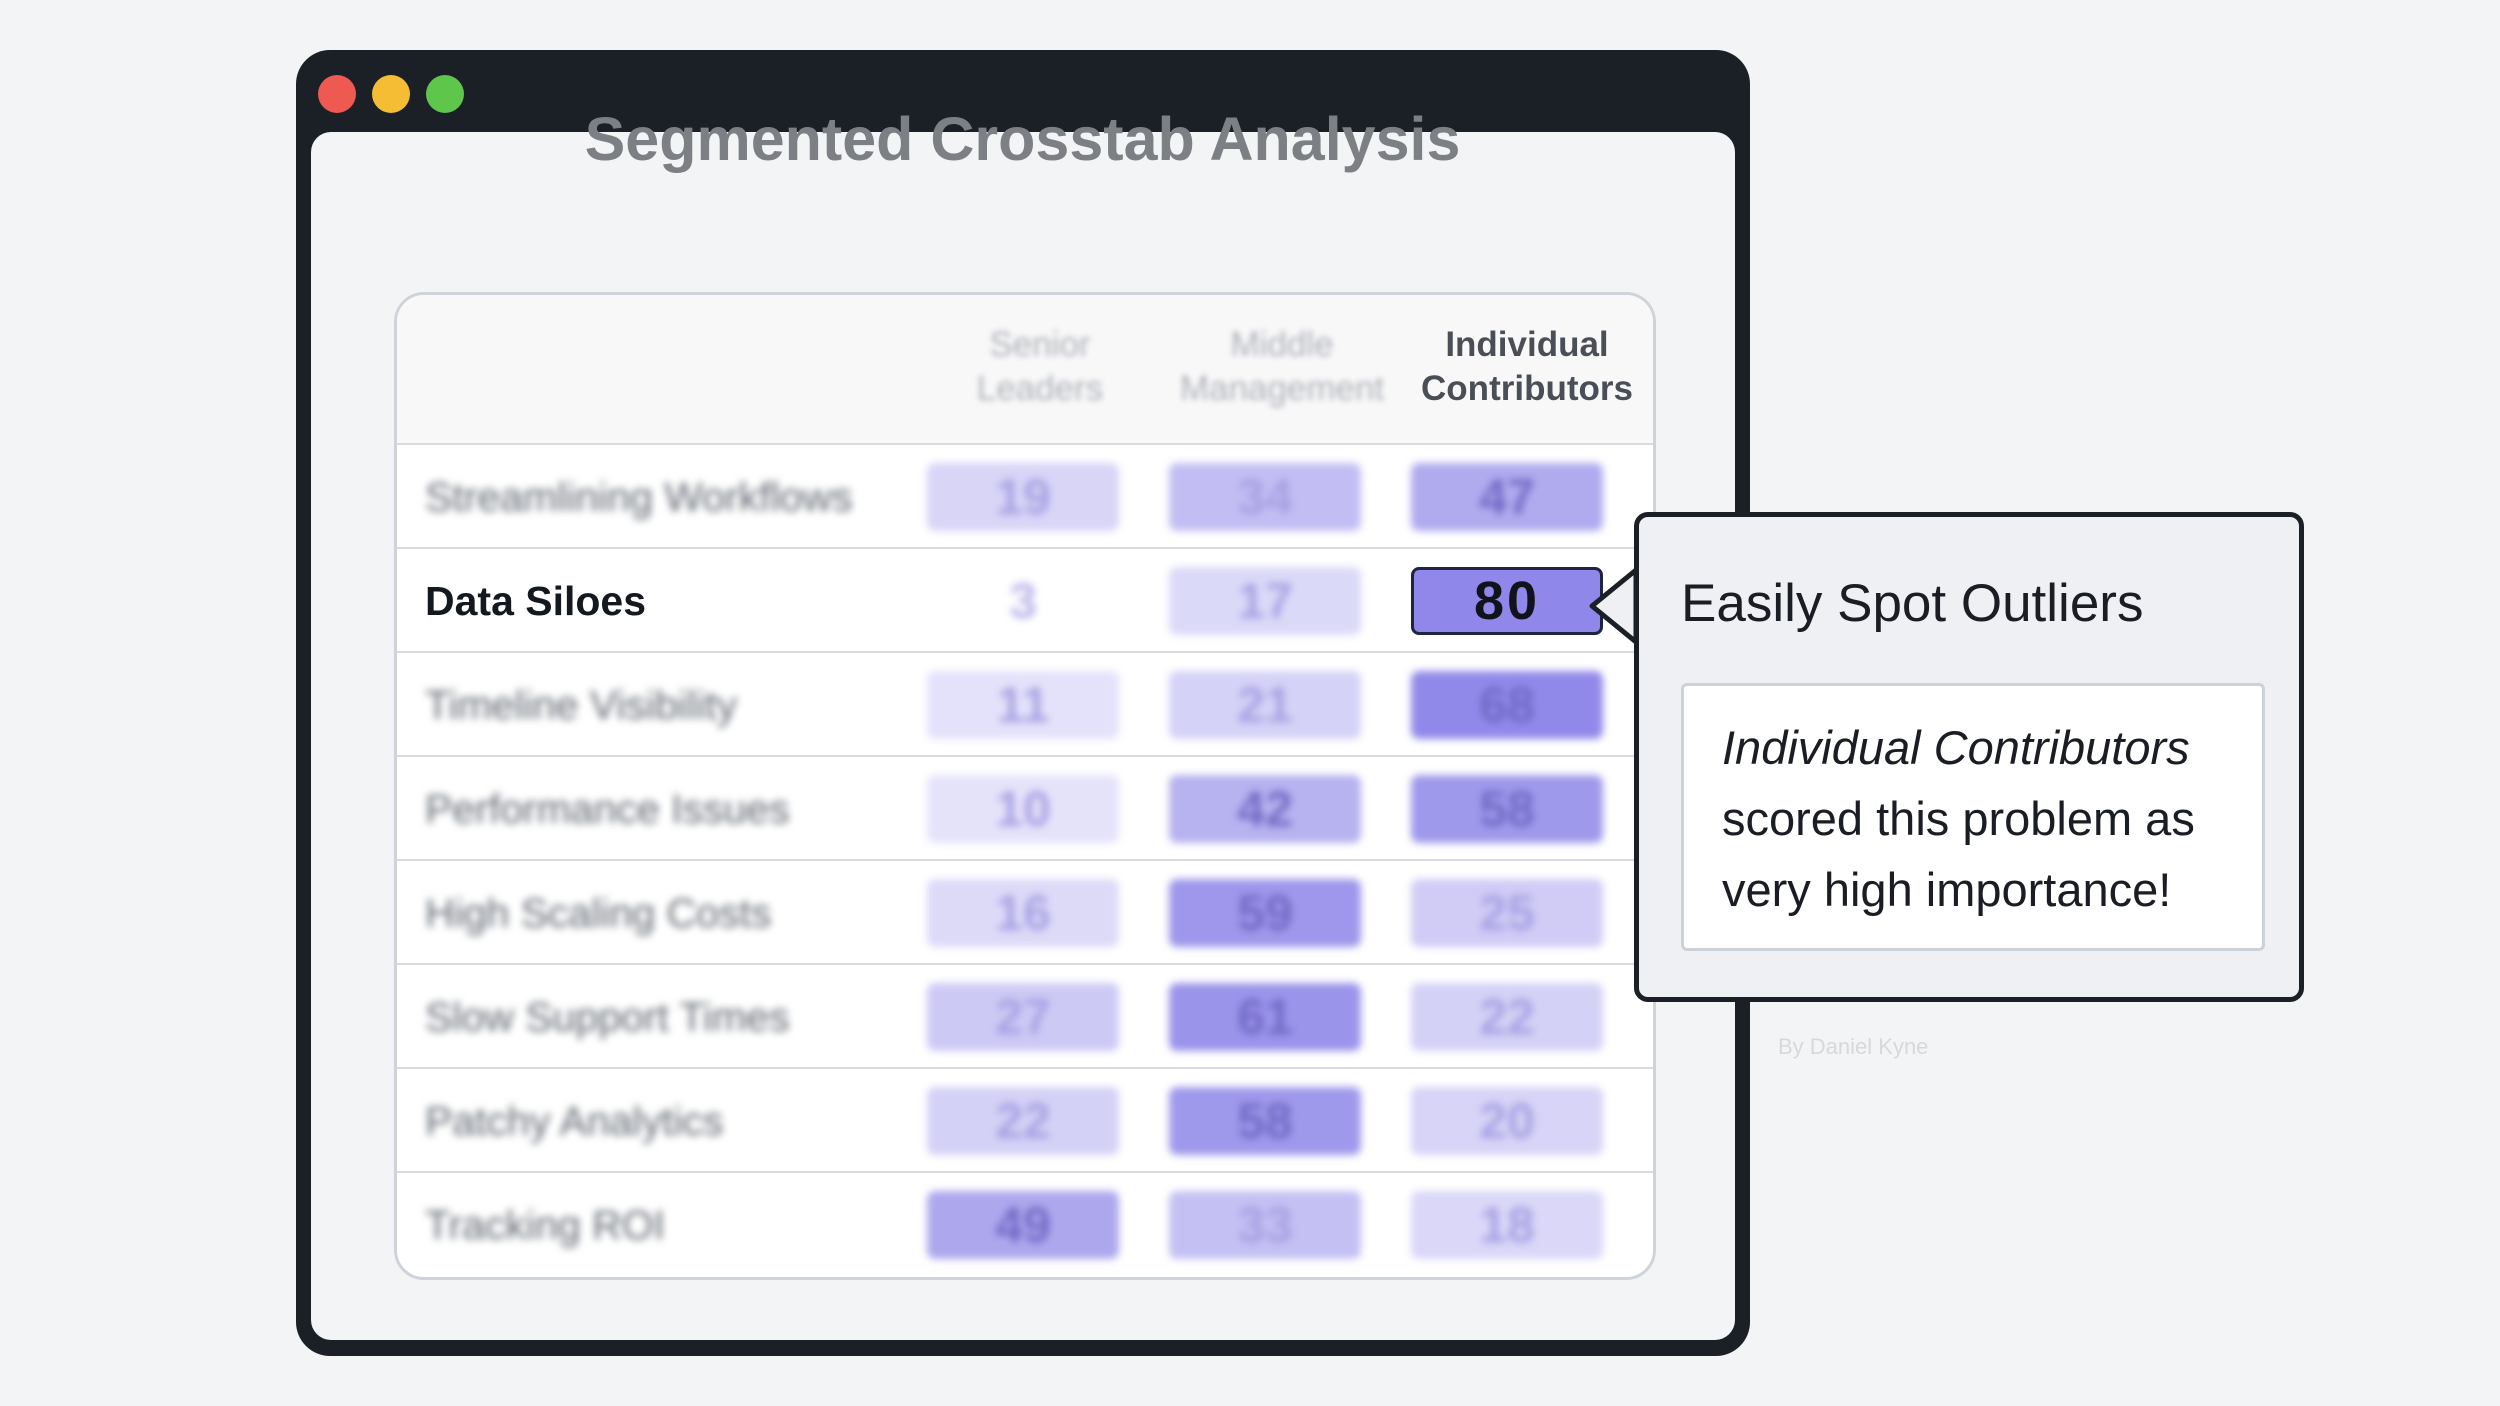 Image resolution: width=2500 pixels, height=1406 pixels. Describe the element at coordinates (574, 1121) in the screenshot. I see `row-label: Patchy Analytics` at that location.